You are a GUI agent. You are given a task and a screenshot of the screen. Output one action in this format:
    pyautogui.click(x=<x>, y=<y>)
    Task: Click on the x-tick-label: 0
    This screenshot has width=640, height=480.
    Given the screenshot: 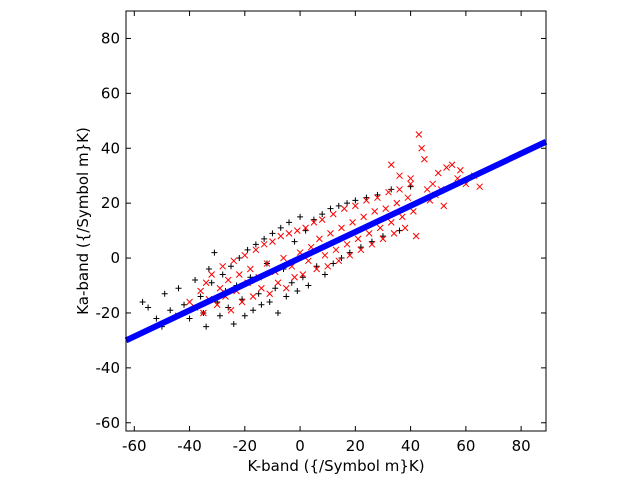 What is the action you would take?
    pyautogui.click(x=300, y=446)
    